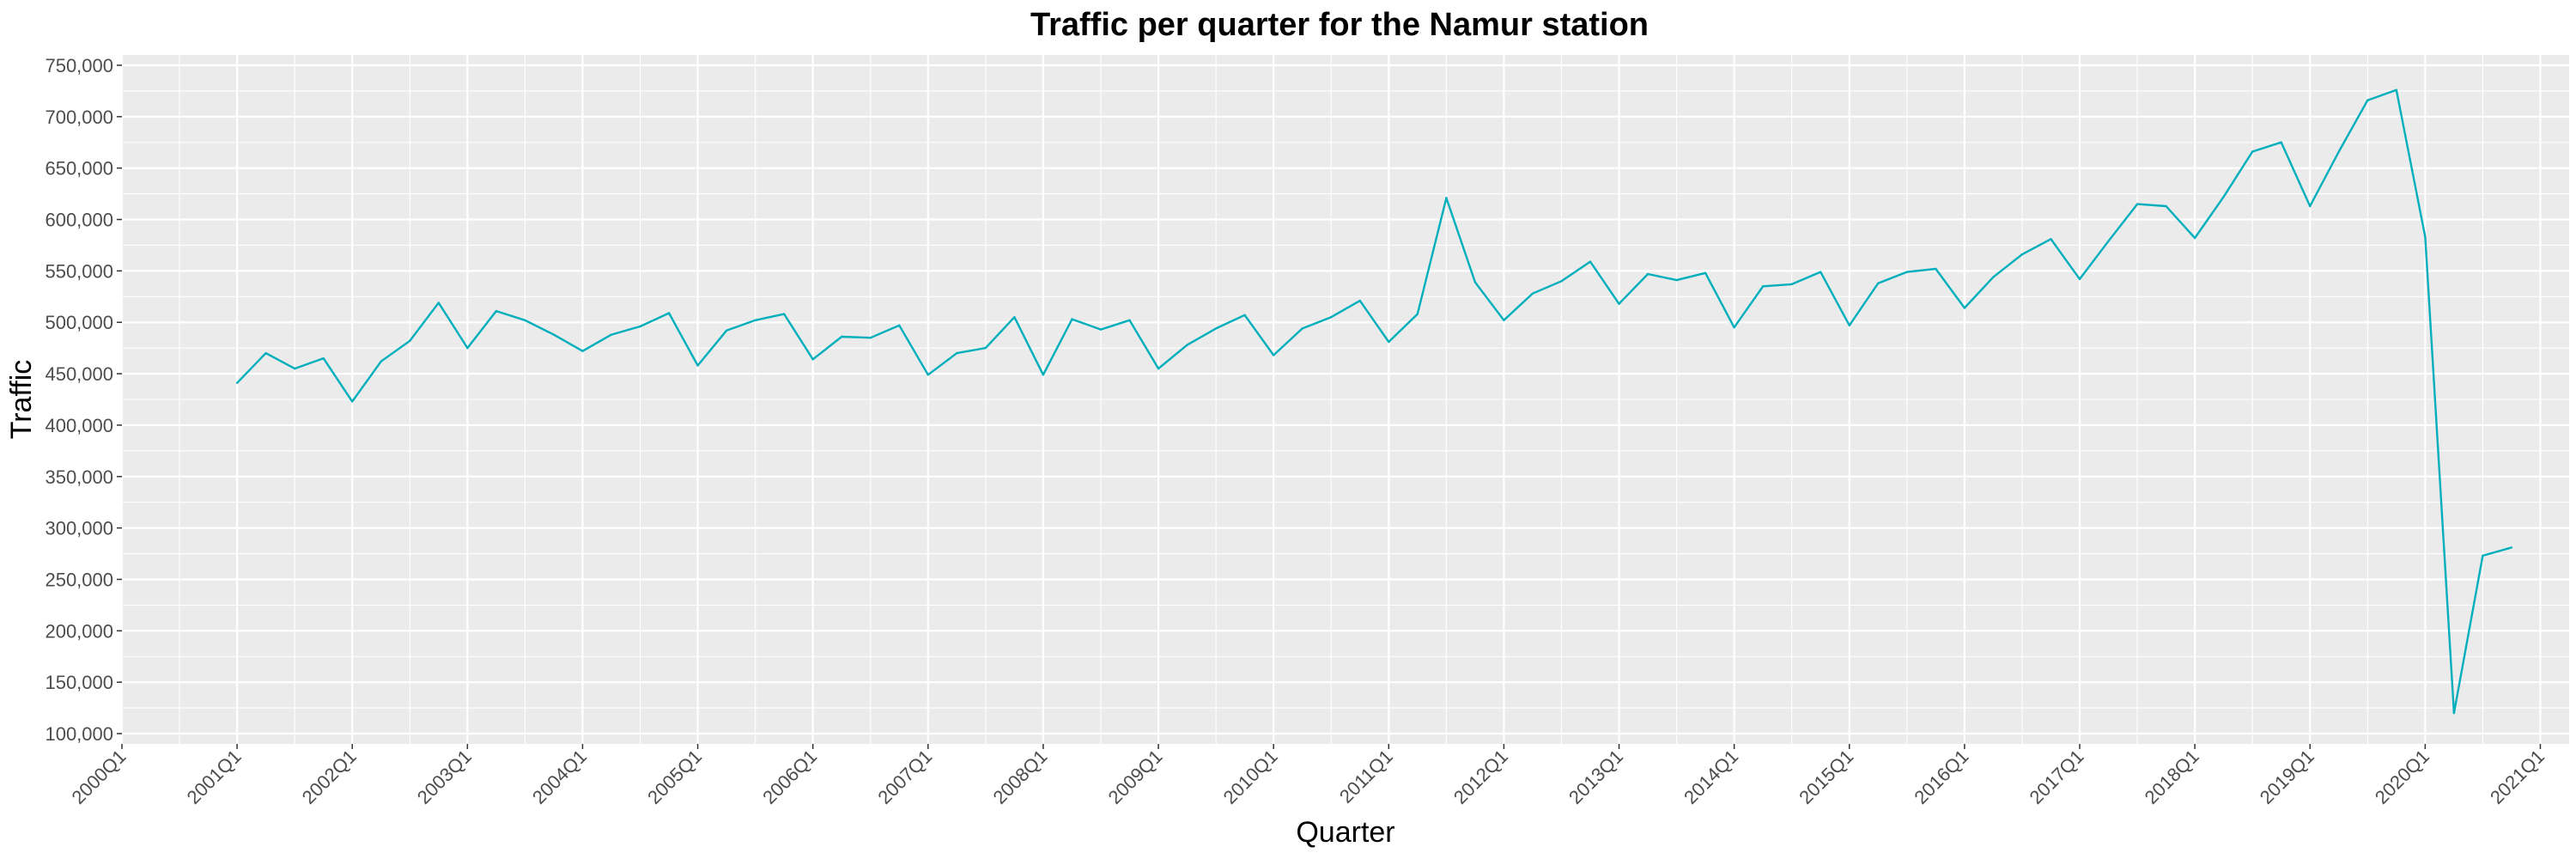 The height and width of the screenshot is (859, 2576). What do you see at coordinates (214, 777) in the screenshot?
I see `x-tick-label: 2001Q1` at bounding box center [214, 777].